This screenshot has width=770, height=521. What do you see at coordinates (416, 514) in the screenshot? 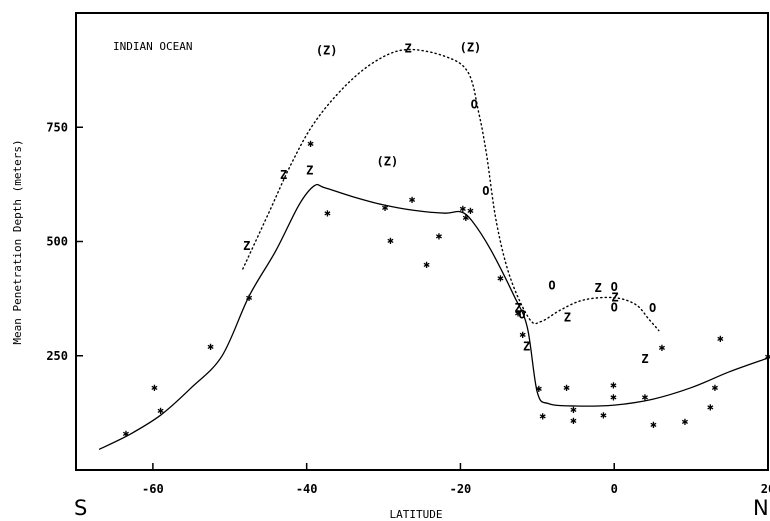
I see `x-axis-label: LATITUDE` at bounding box center [416, 514].